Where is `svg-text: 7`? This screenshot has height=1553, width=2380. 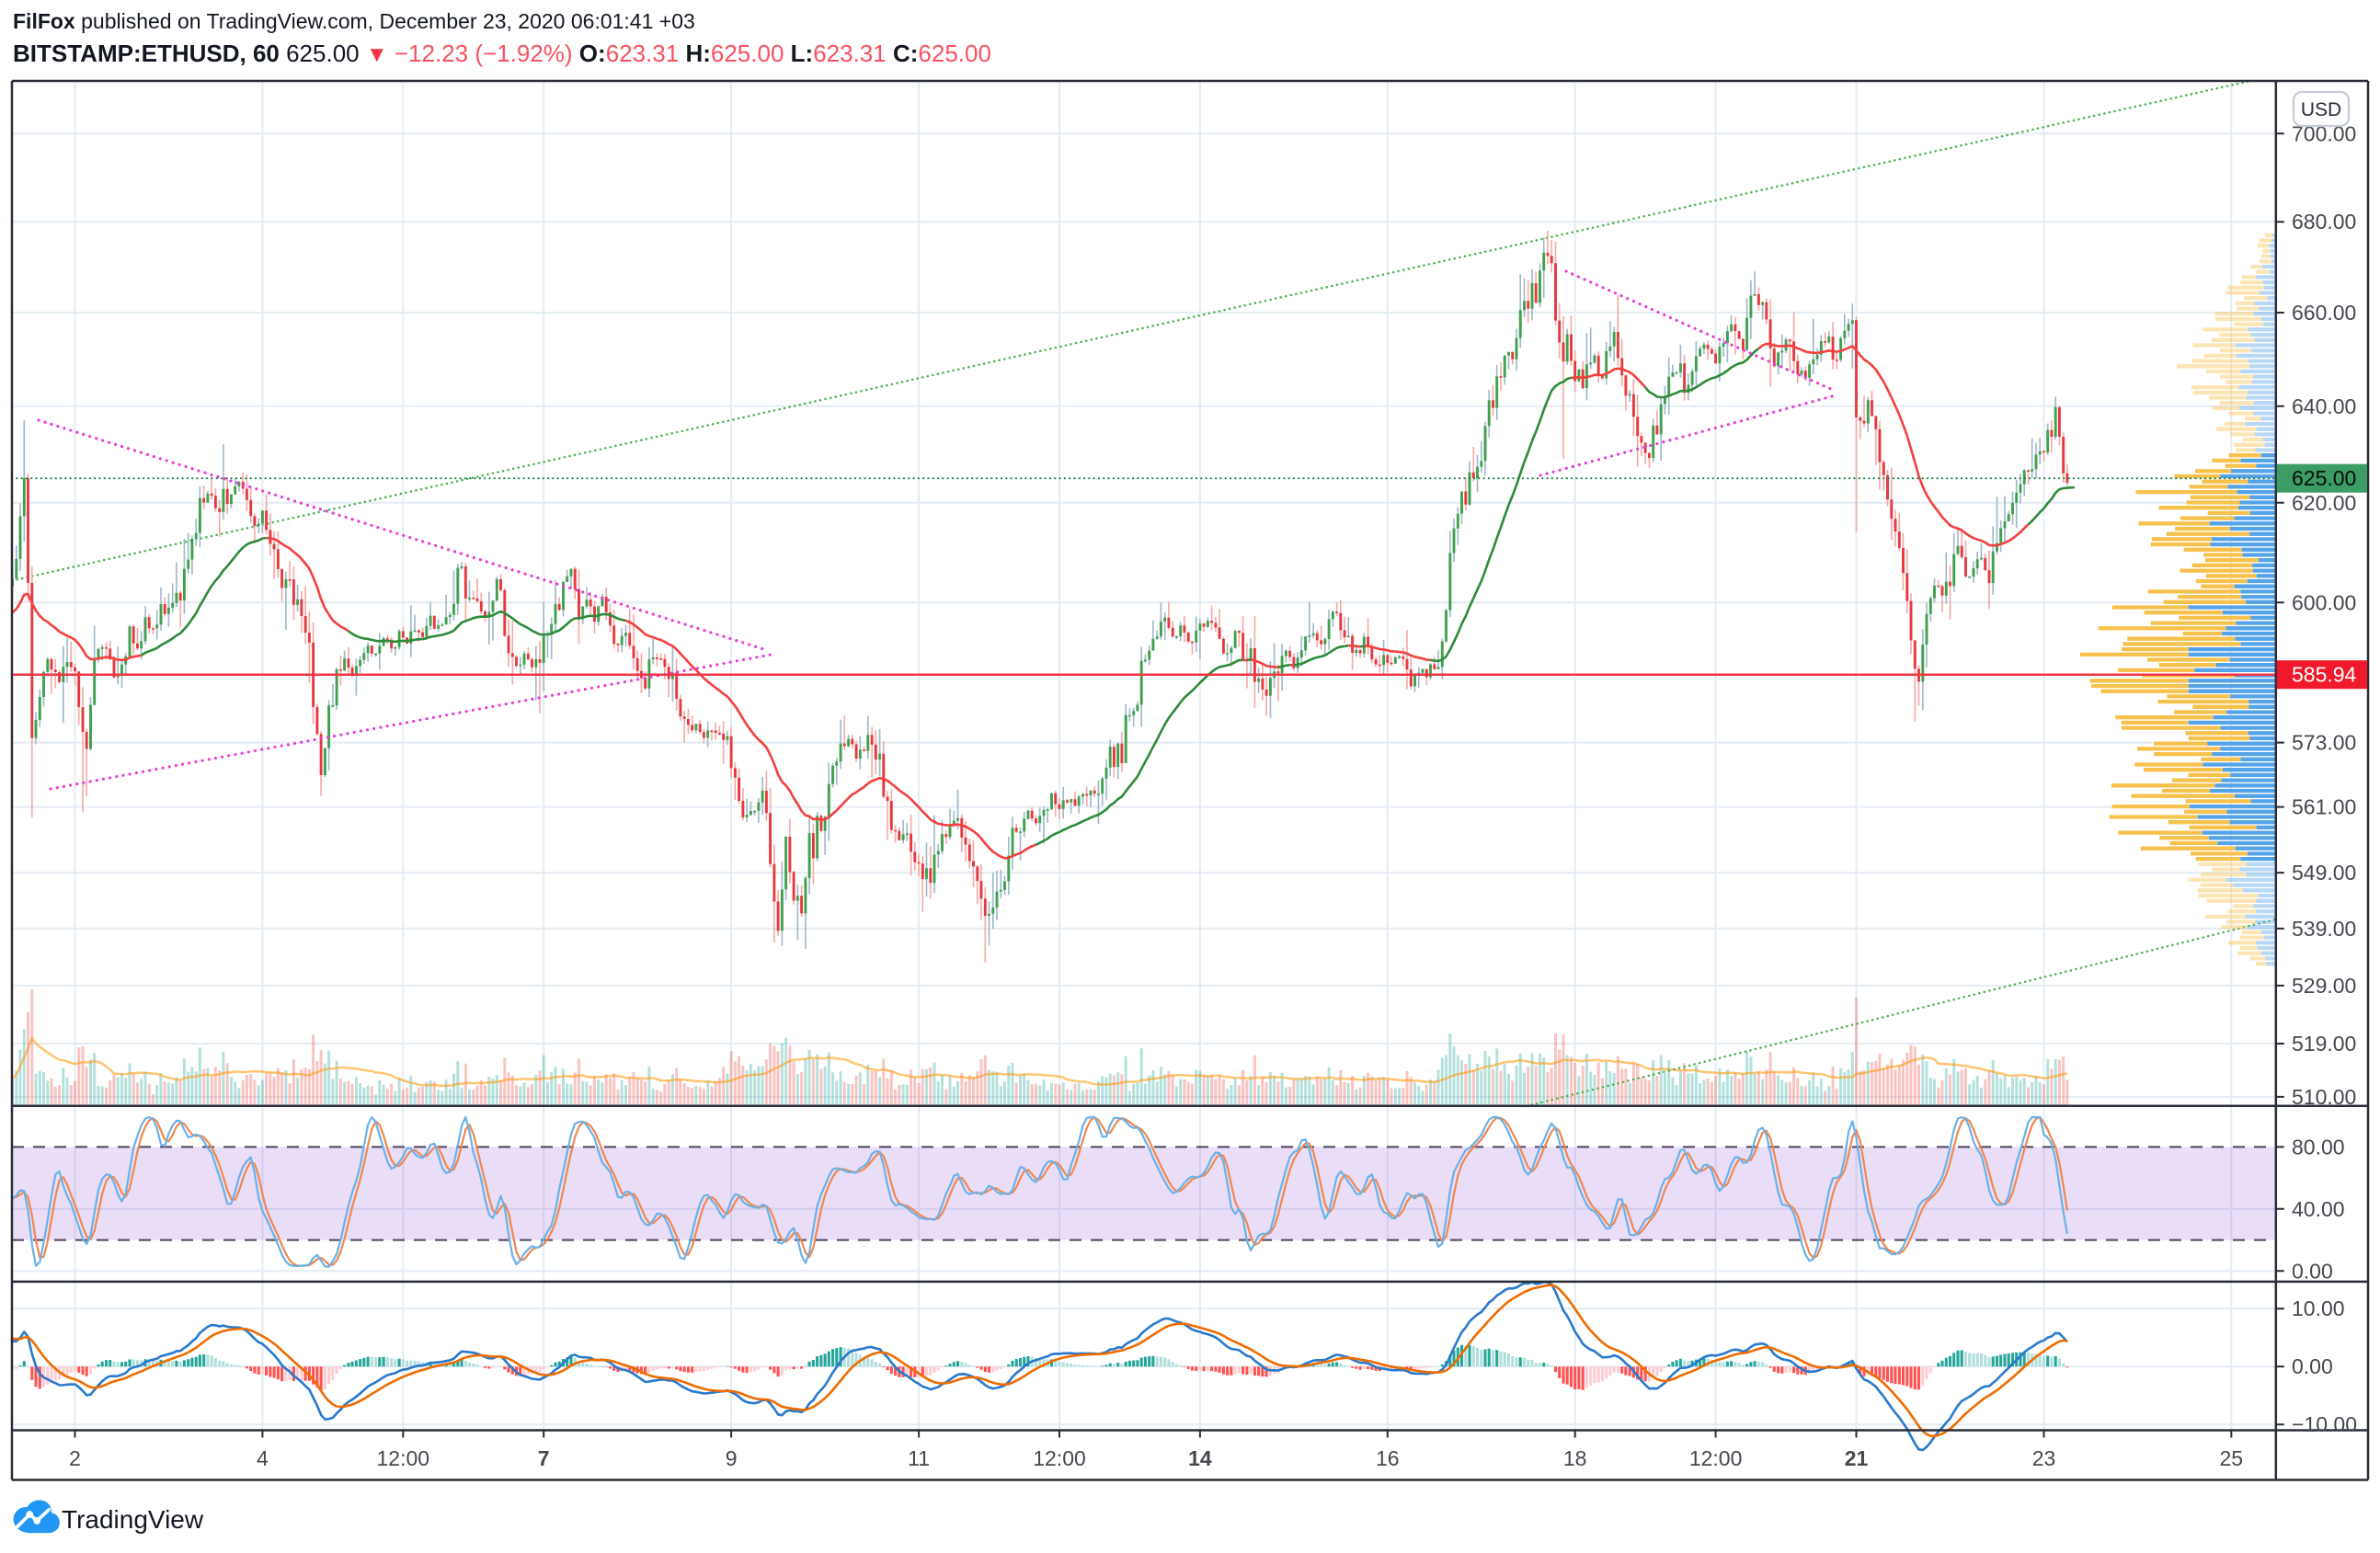 svg-text: 7 is located at coordinates (544, 1458).